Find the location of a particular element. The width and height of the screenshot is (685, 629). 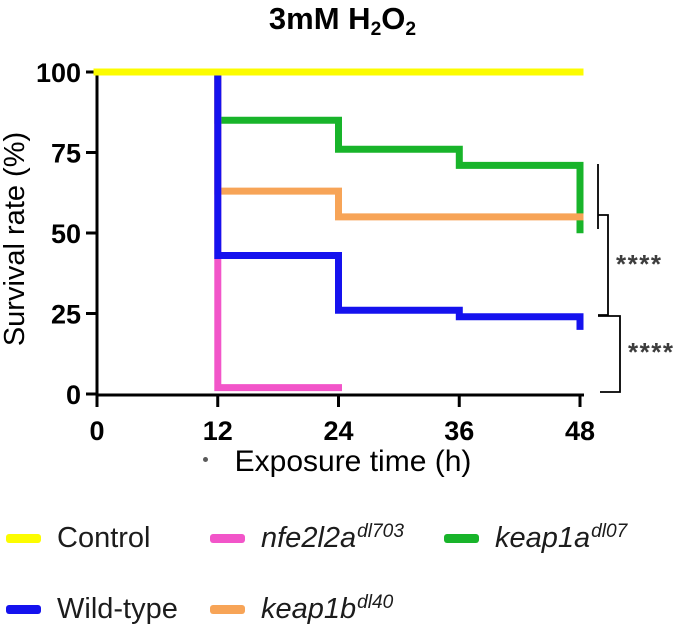

x-axis-title: Exposure time (h) is located at coordinates (353, 461).